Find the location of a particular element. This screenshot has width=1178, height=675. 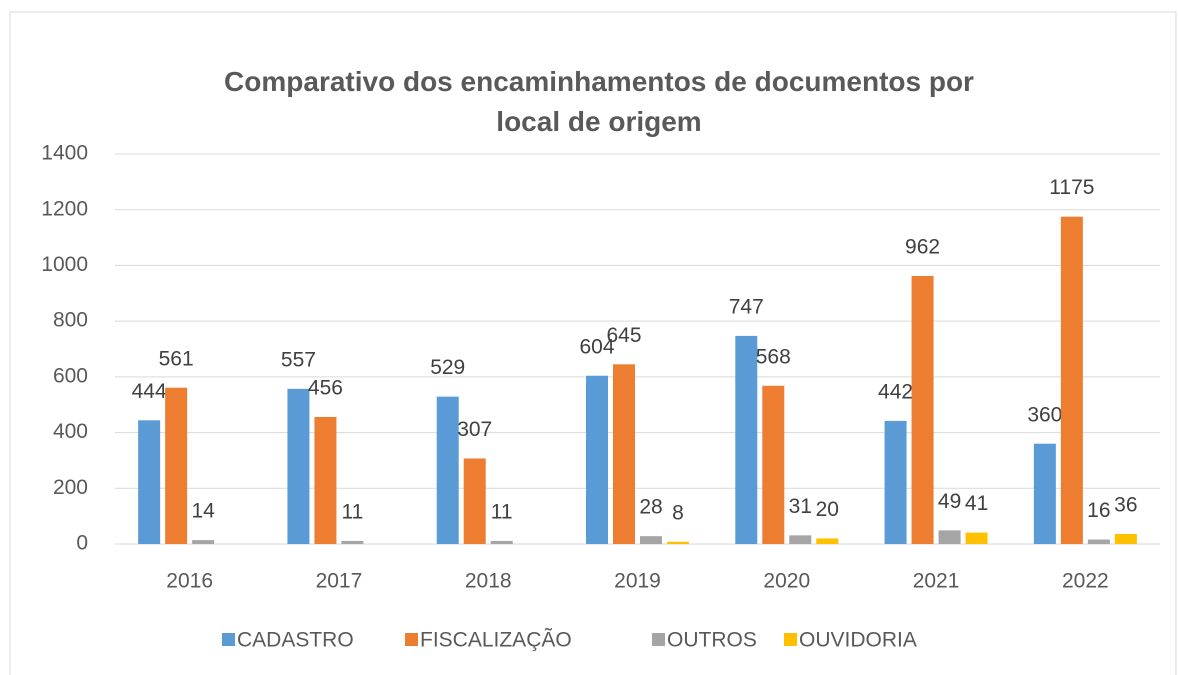

data-label: 444 is located at coordinates (149, 391).